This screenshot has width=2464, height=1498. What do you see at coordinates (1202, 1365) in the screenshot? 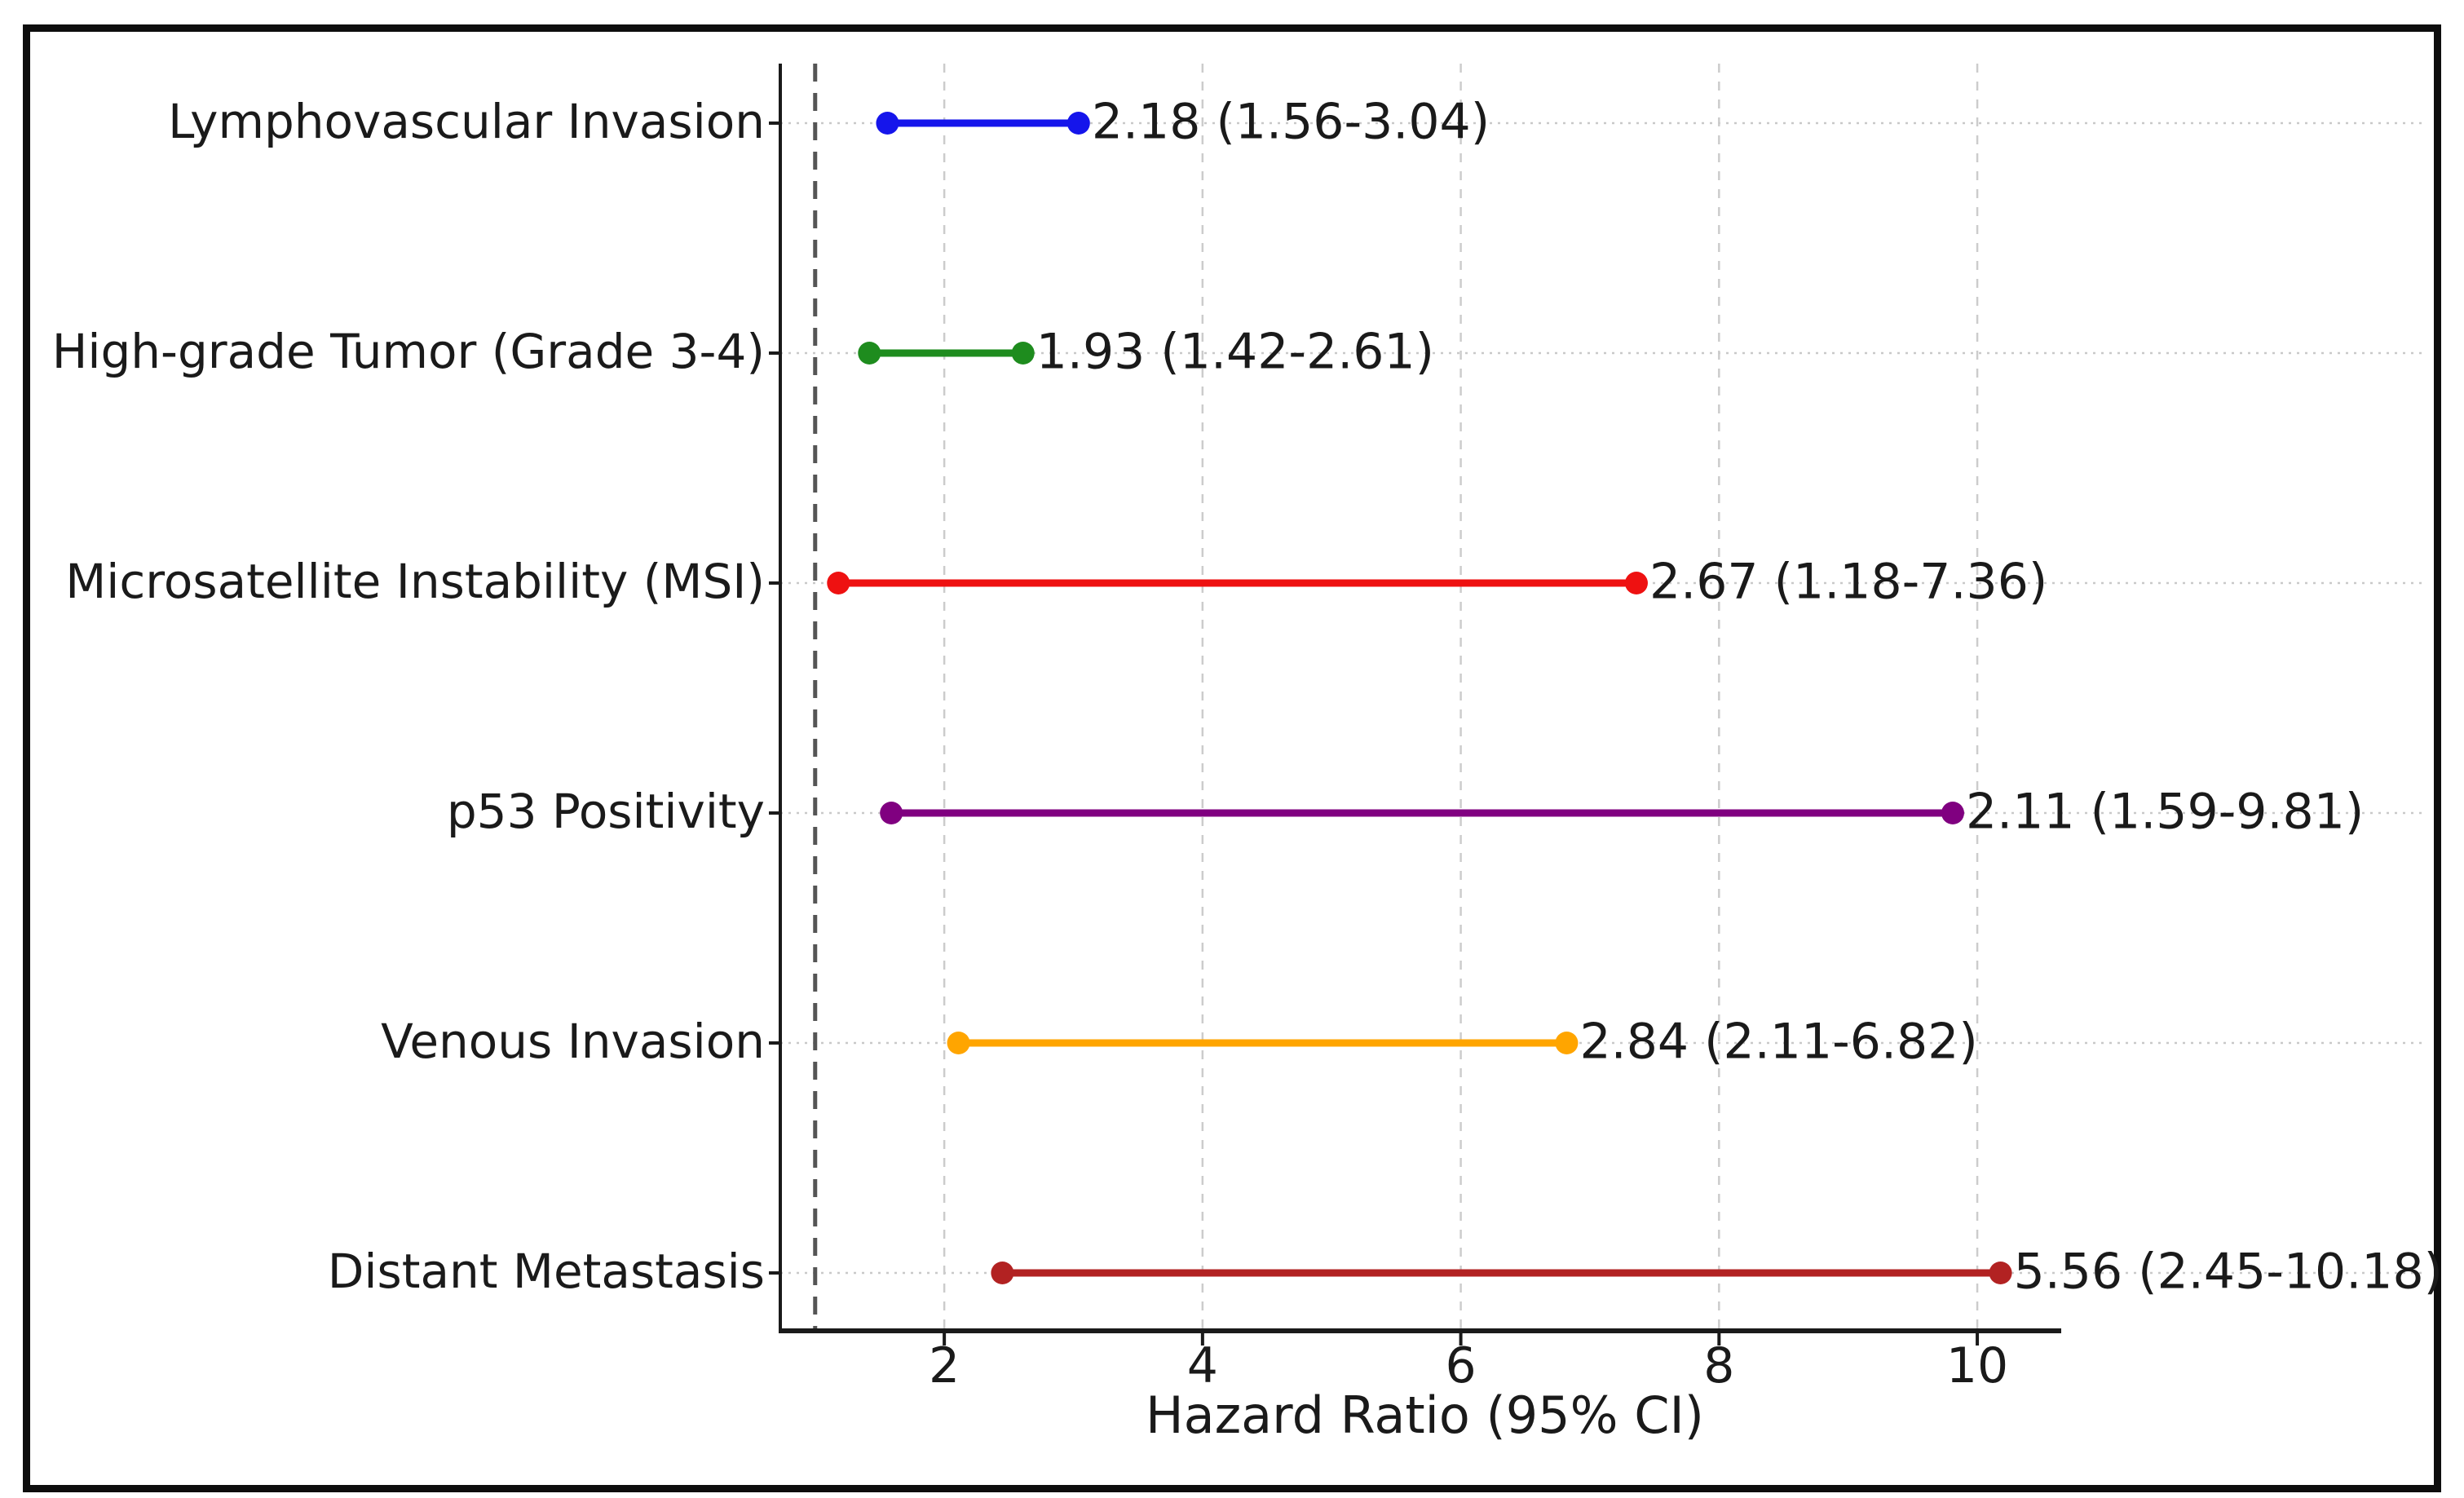
I see `x-tick-label: 4` at bounding box center [1202, 1365].